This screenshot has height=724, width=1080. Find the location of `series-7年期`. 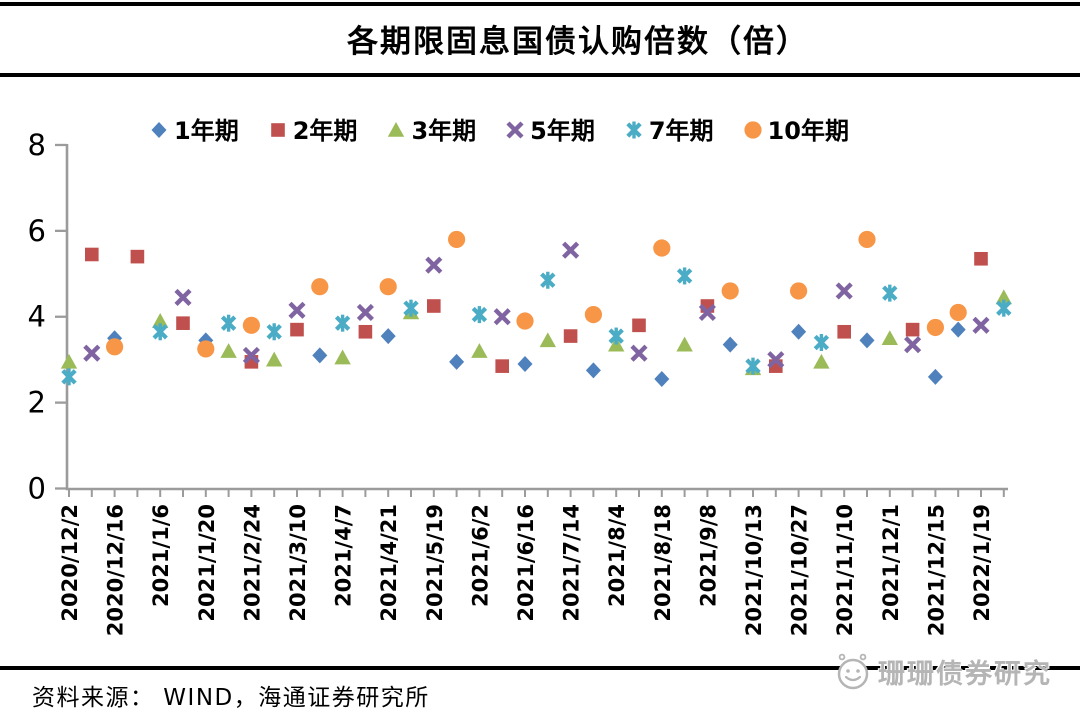

series-7年期 is located at coordinates (536, 326).